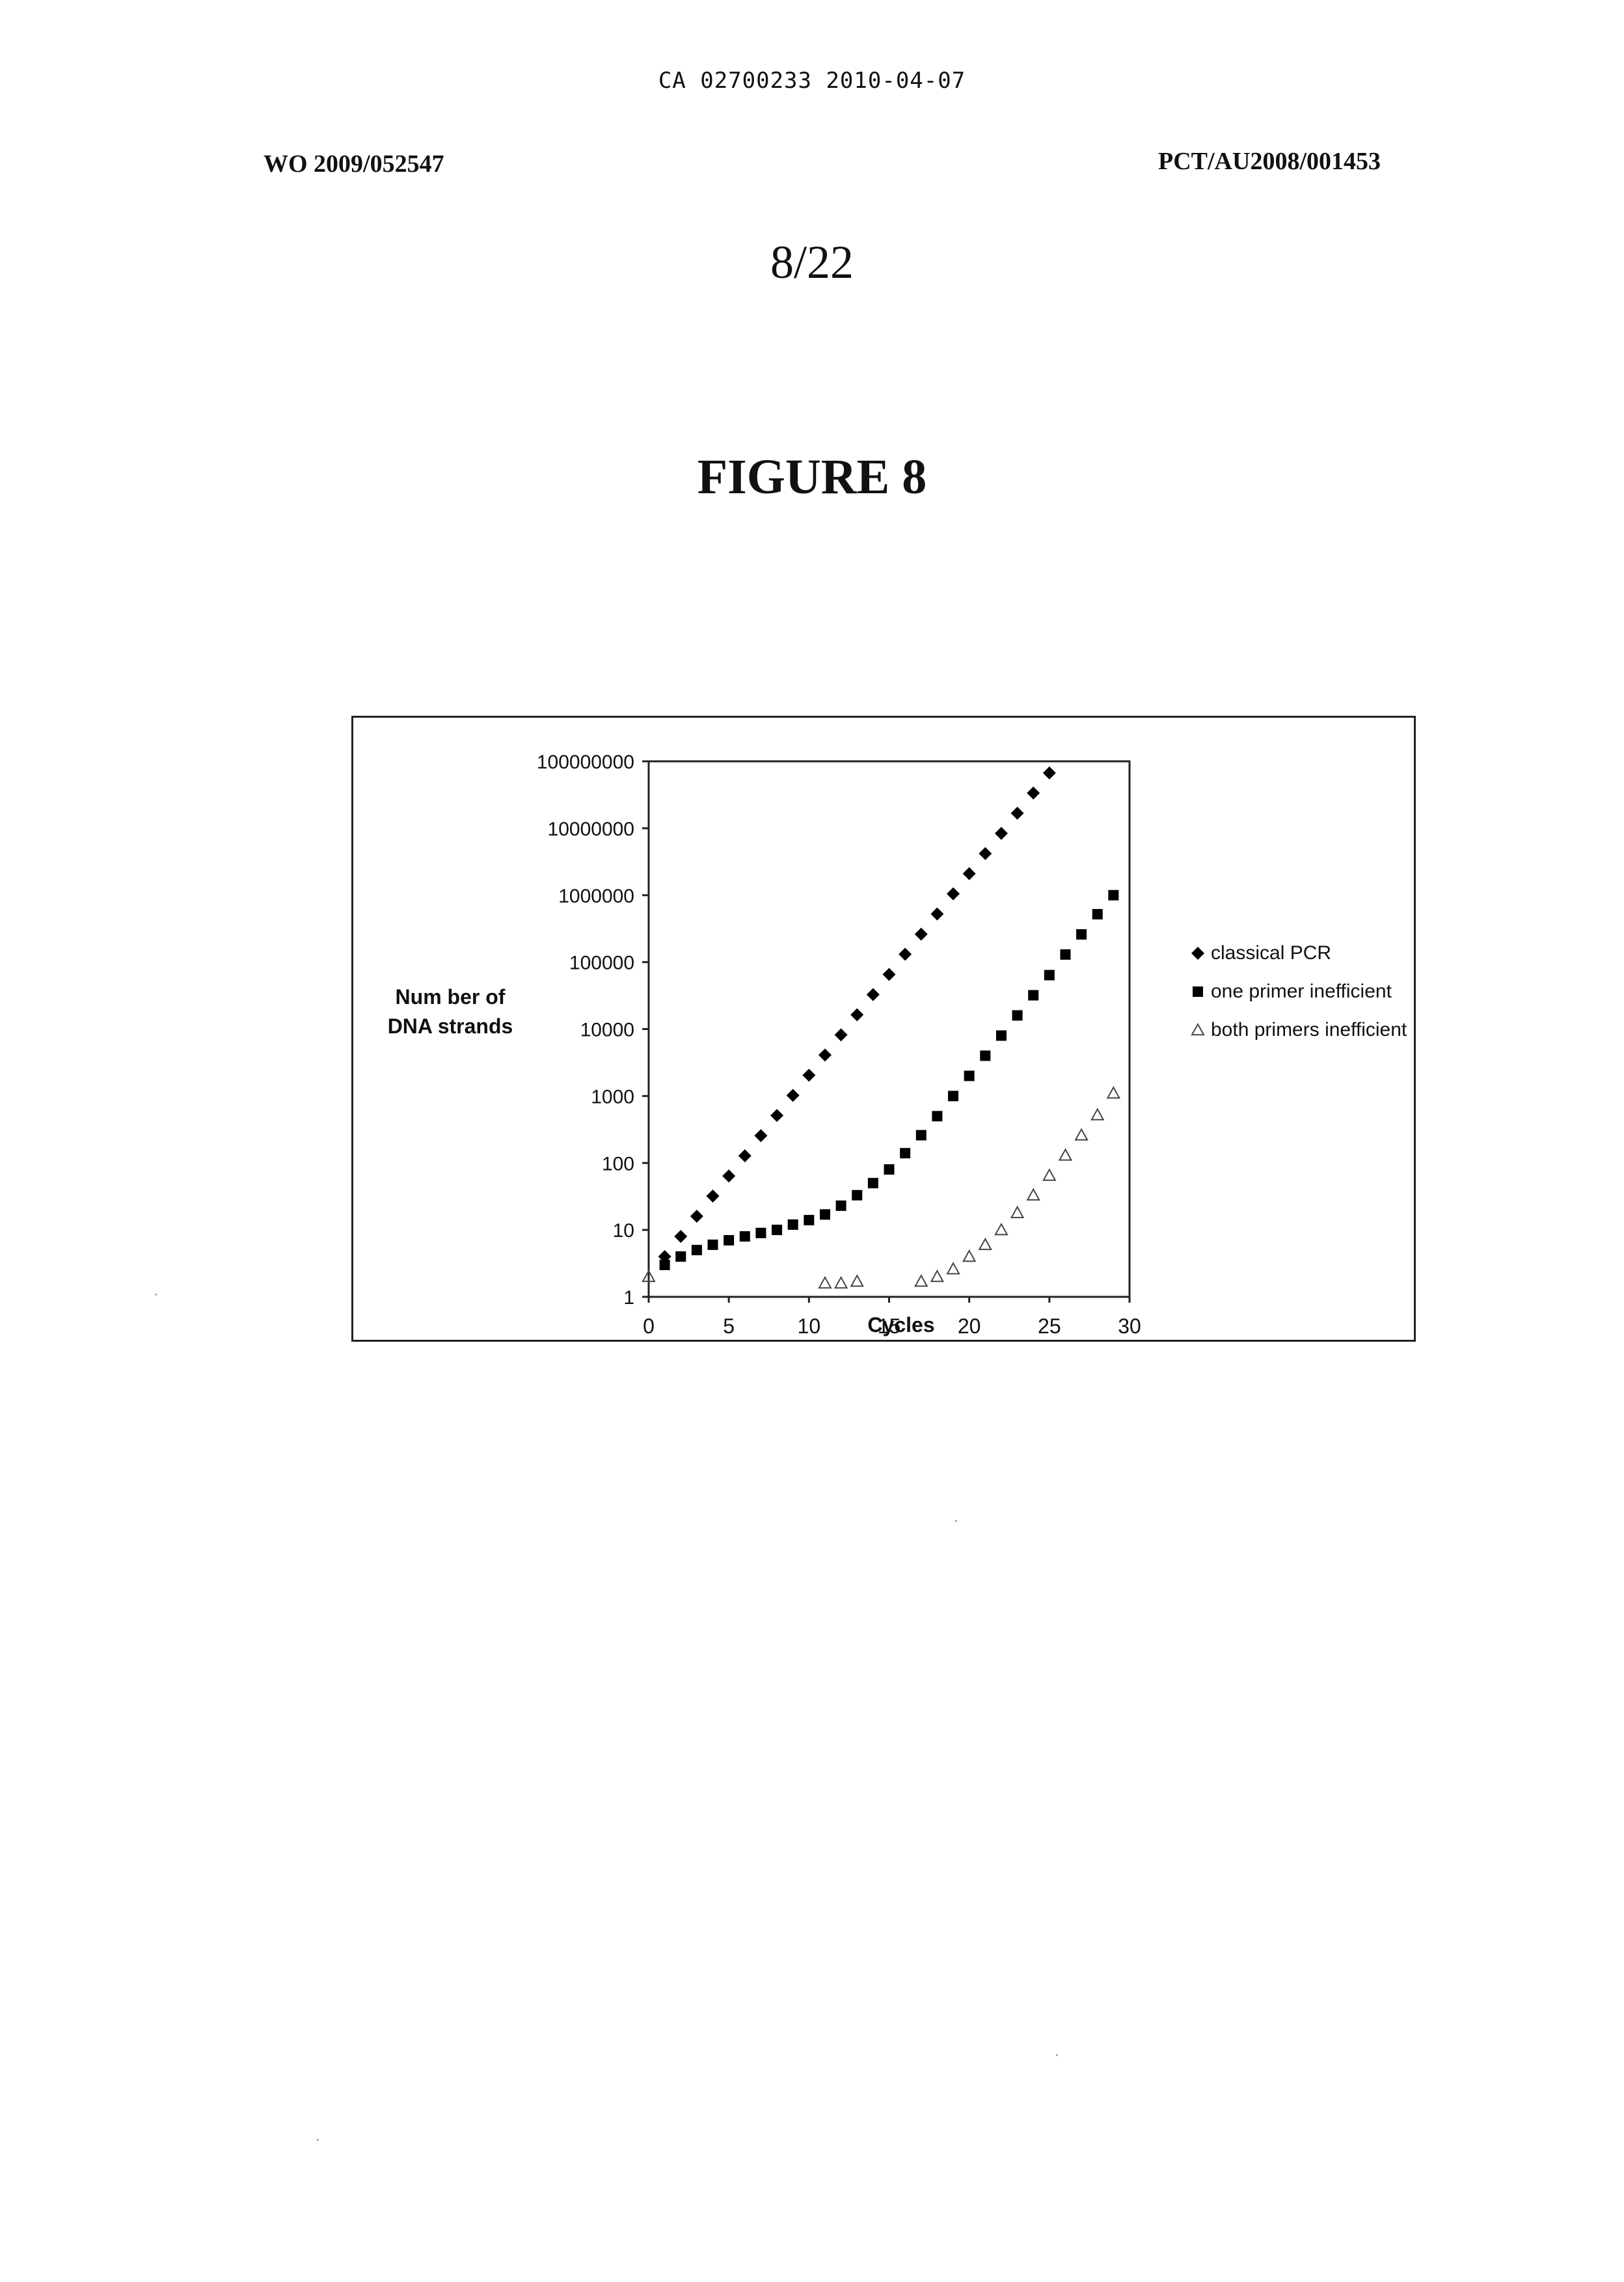 The height and width of the screenshot is (2282, 1624). I want to click on legend-label: classical PCR, so click(1271, 953).